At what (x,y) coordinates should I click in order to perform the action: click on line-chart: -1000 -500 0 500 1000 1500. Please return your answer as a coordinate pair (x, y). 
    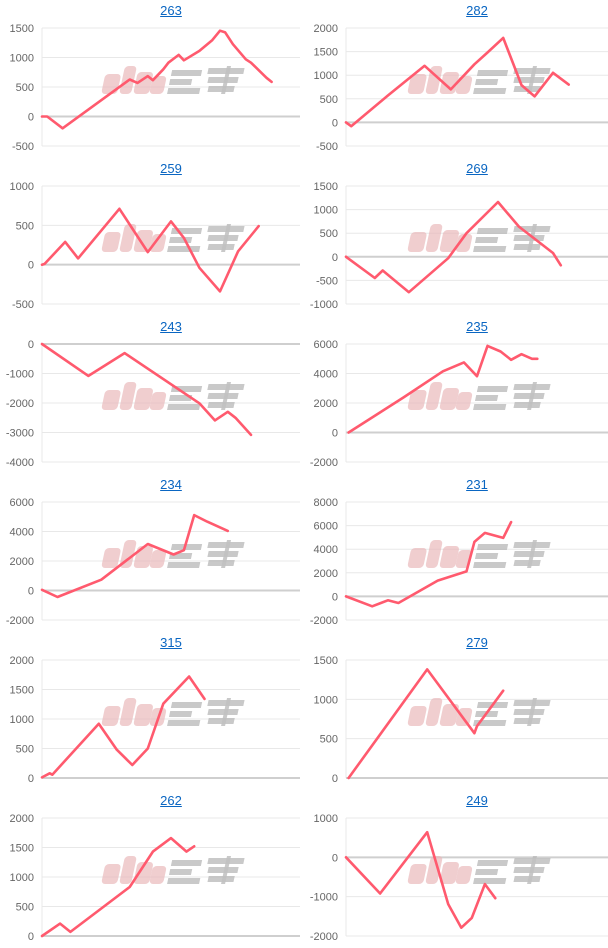
    Looking at the image, I should click on (459, 246).